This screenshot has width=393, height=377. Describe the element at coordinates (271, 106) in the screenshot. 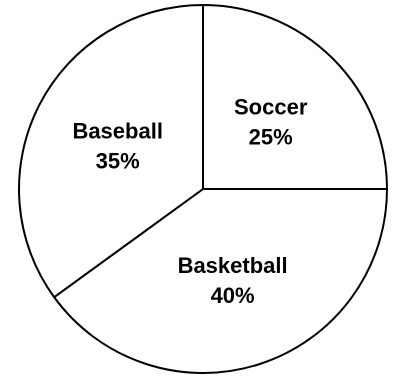

I see `slice-label-soccer: Soccer` at that location.